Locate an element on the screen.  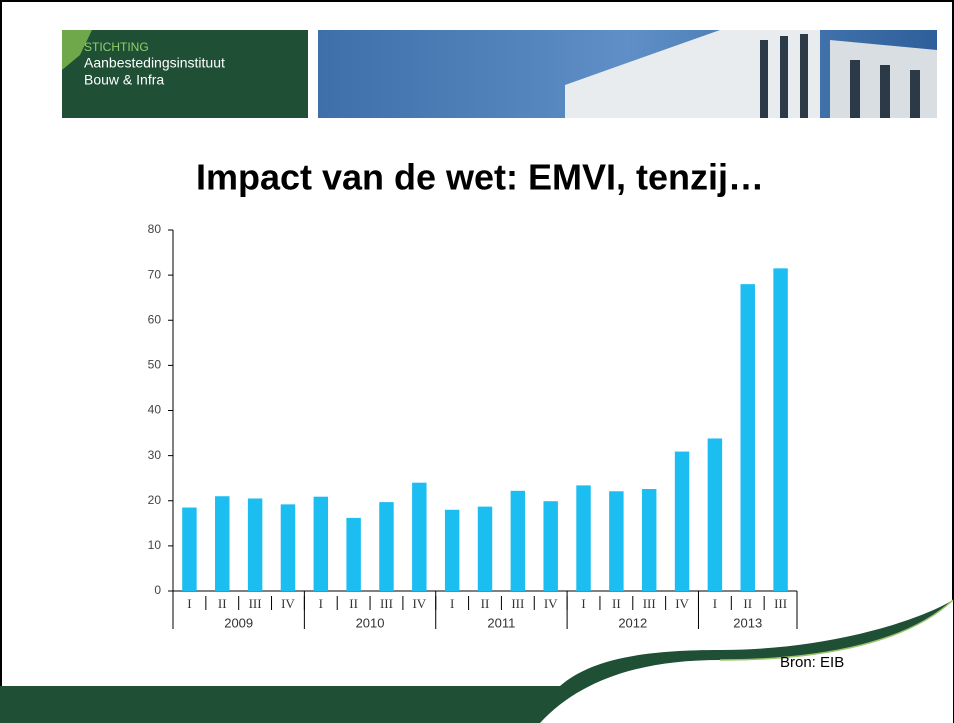
logo-leaf is located at coordinates (77, 50).